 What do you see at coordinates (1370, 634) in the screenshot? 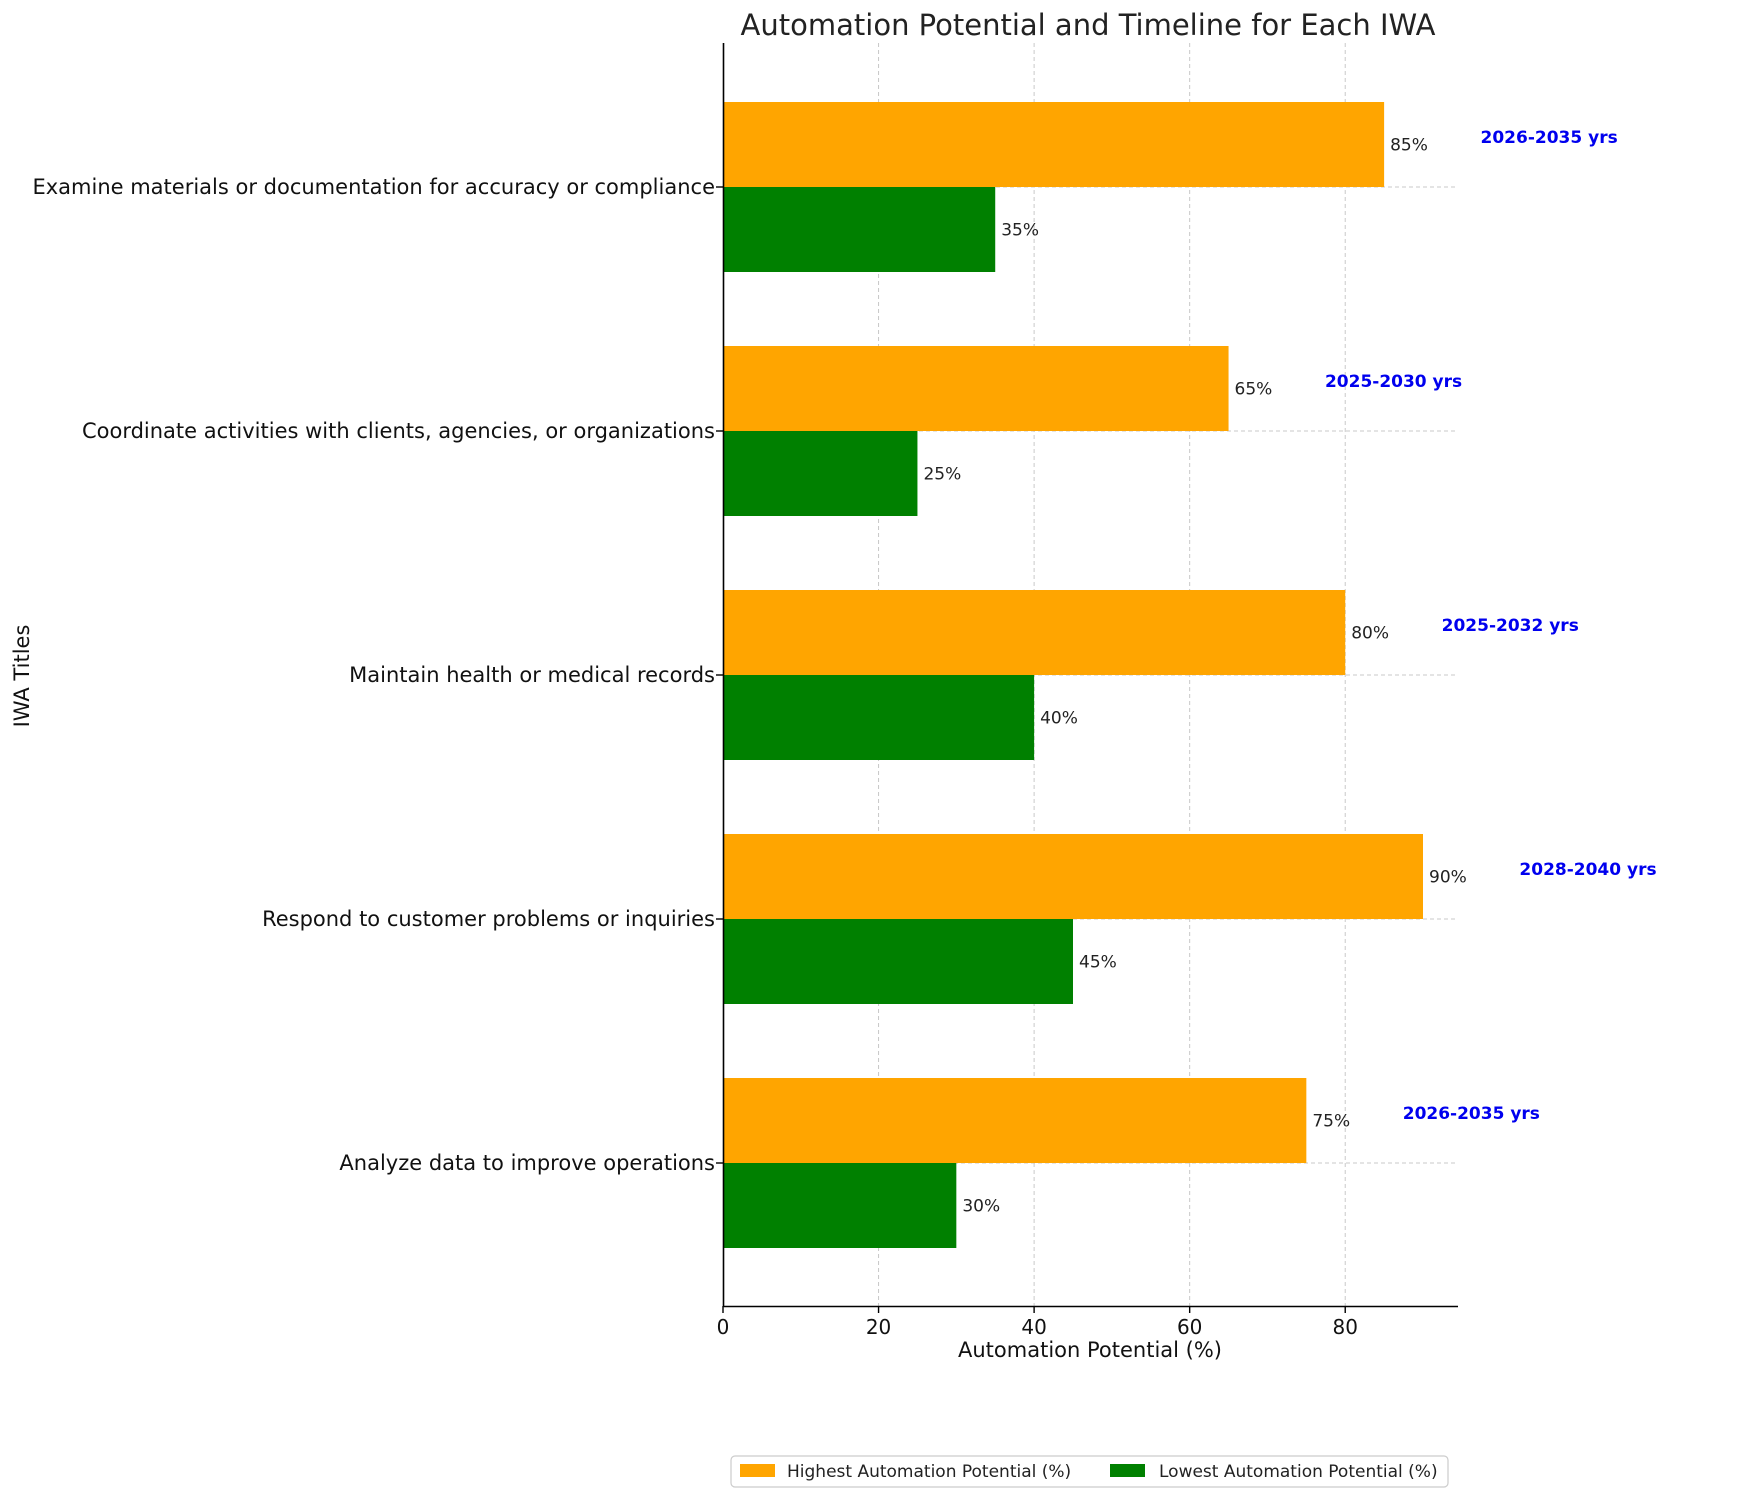
I see `data-label-highest-2: 80%` at bounding box center [1370, 634].